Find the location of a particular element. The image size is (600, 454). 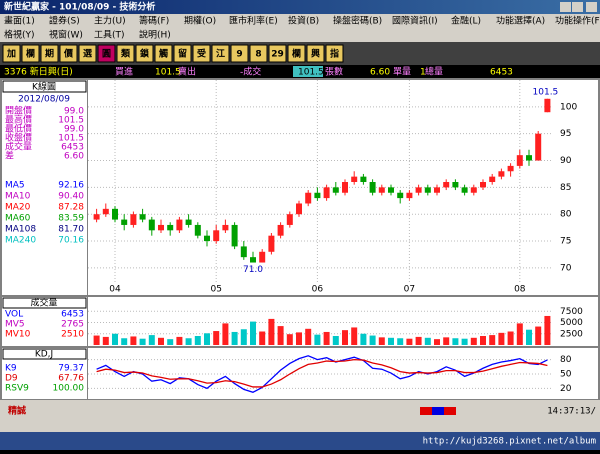

ma-label: MA240 is located at coordinates (20, 241).